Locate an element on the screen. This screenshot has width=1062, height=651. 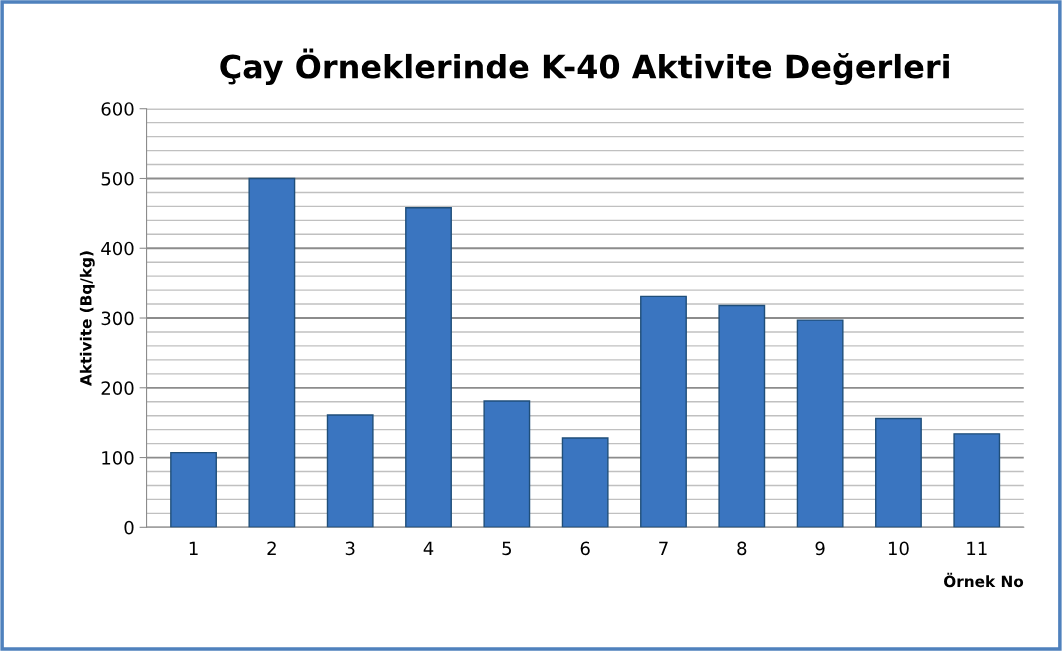
y-tick-label: 200 is located at coordinates (117, 388).